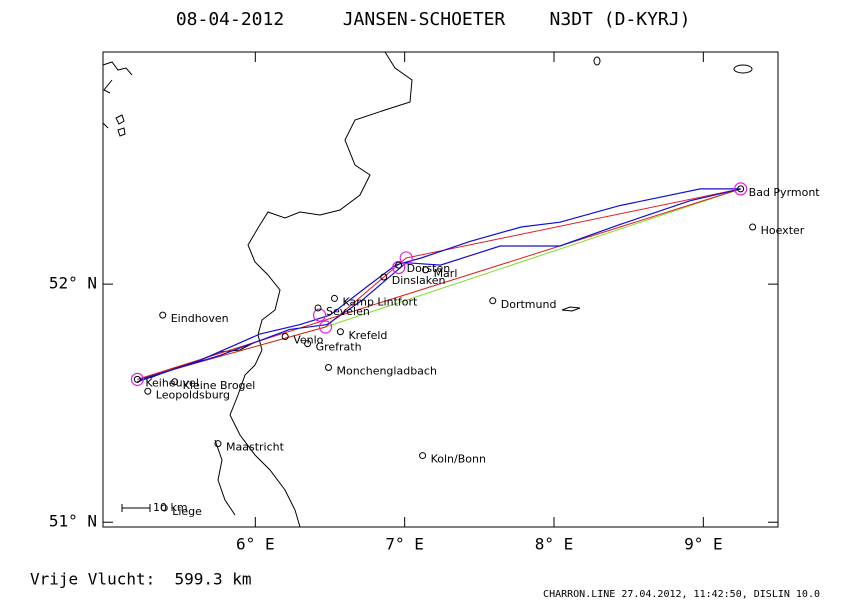 The image size is (853, 603). I want to click on place-label: Marl, so click(446, 273).